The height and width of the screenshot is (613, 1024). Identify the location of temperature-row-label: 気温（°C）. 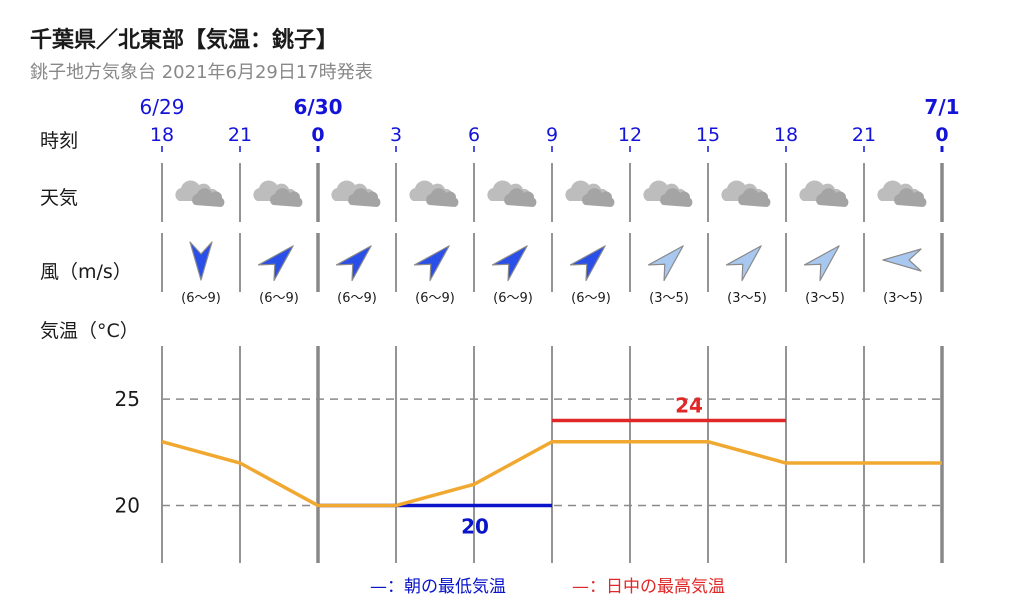
(89, 331).